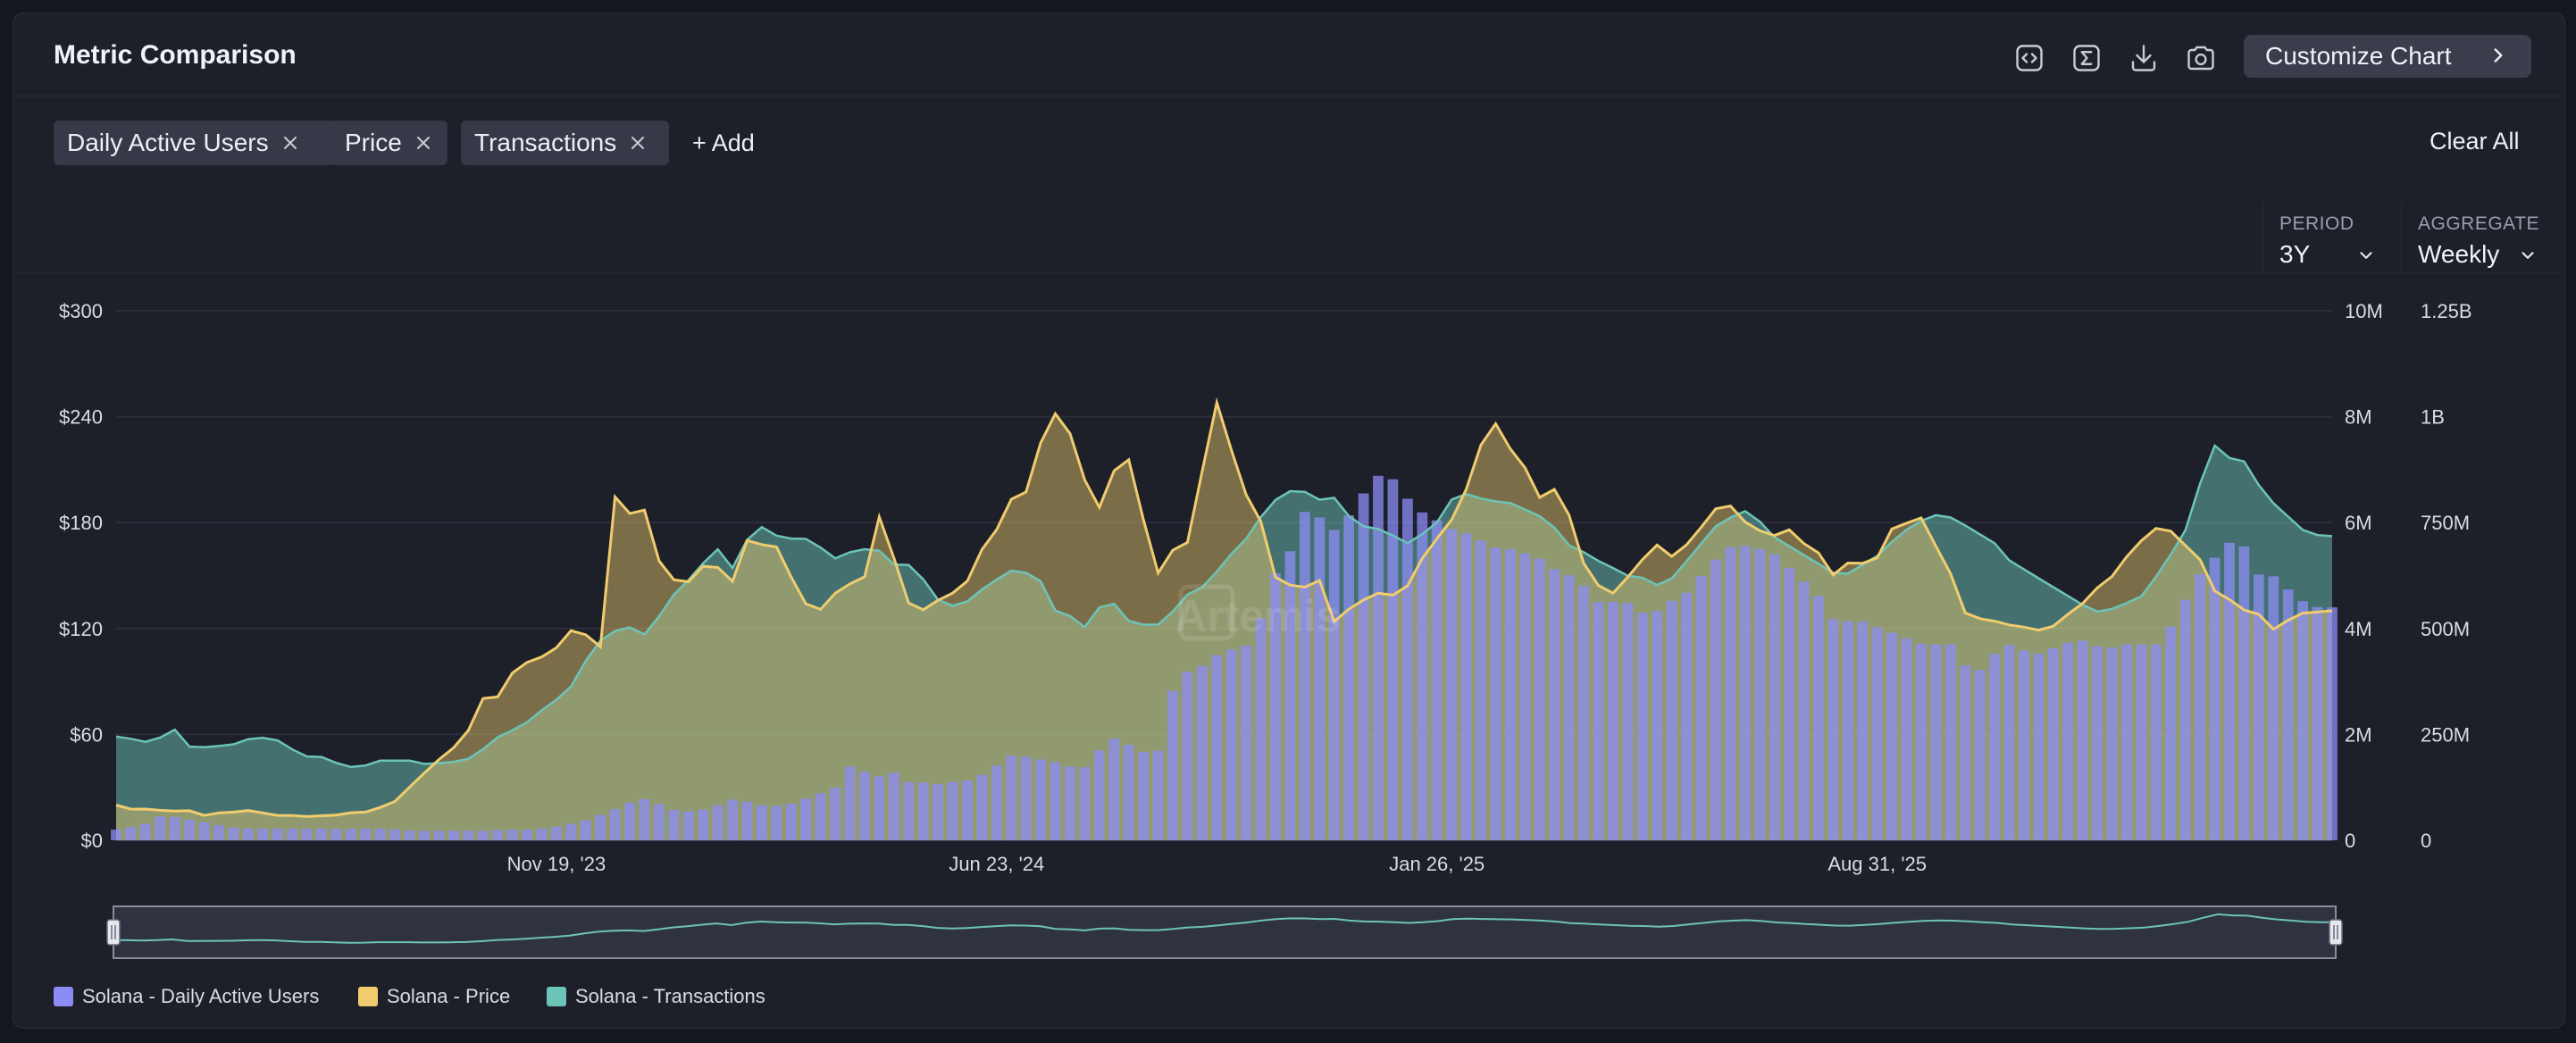 This screenshot has height=1043, width=2576. What do you see at coordinates (2029, 58) in the screenshot?
I see `embed-icon` at bounding box center [2029, 58].